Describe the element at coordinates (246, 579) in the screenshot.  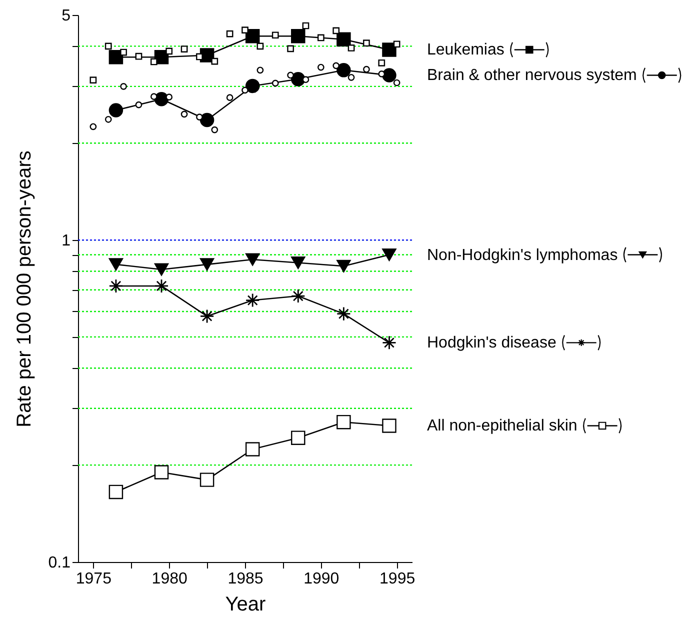
I see `x-tick-label: 1985` at that location.